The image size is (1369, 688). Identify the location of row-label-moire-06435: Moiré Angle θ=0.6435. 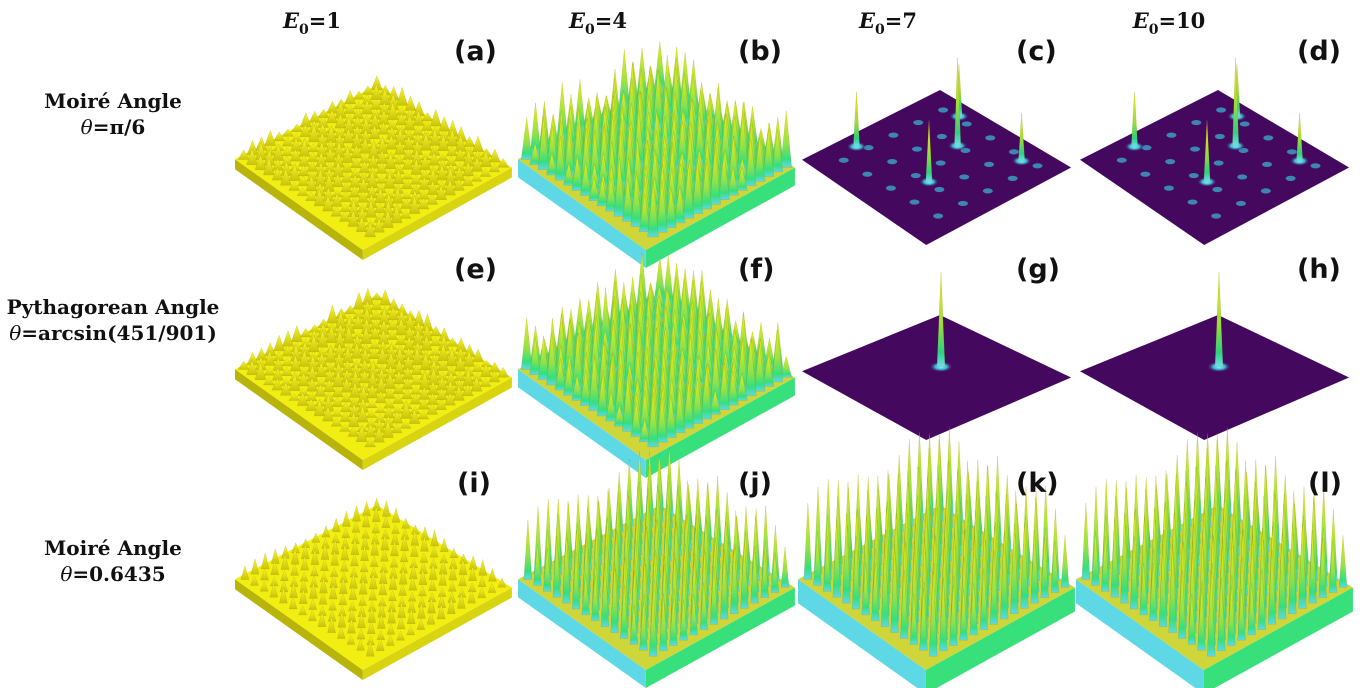
(113, 561).